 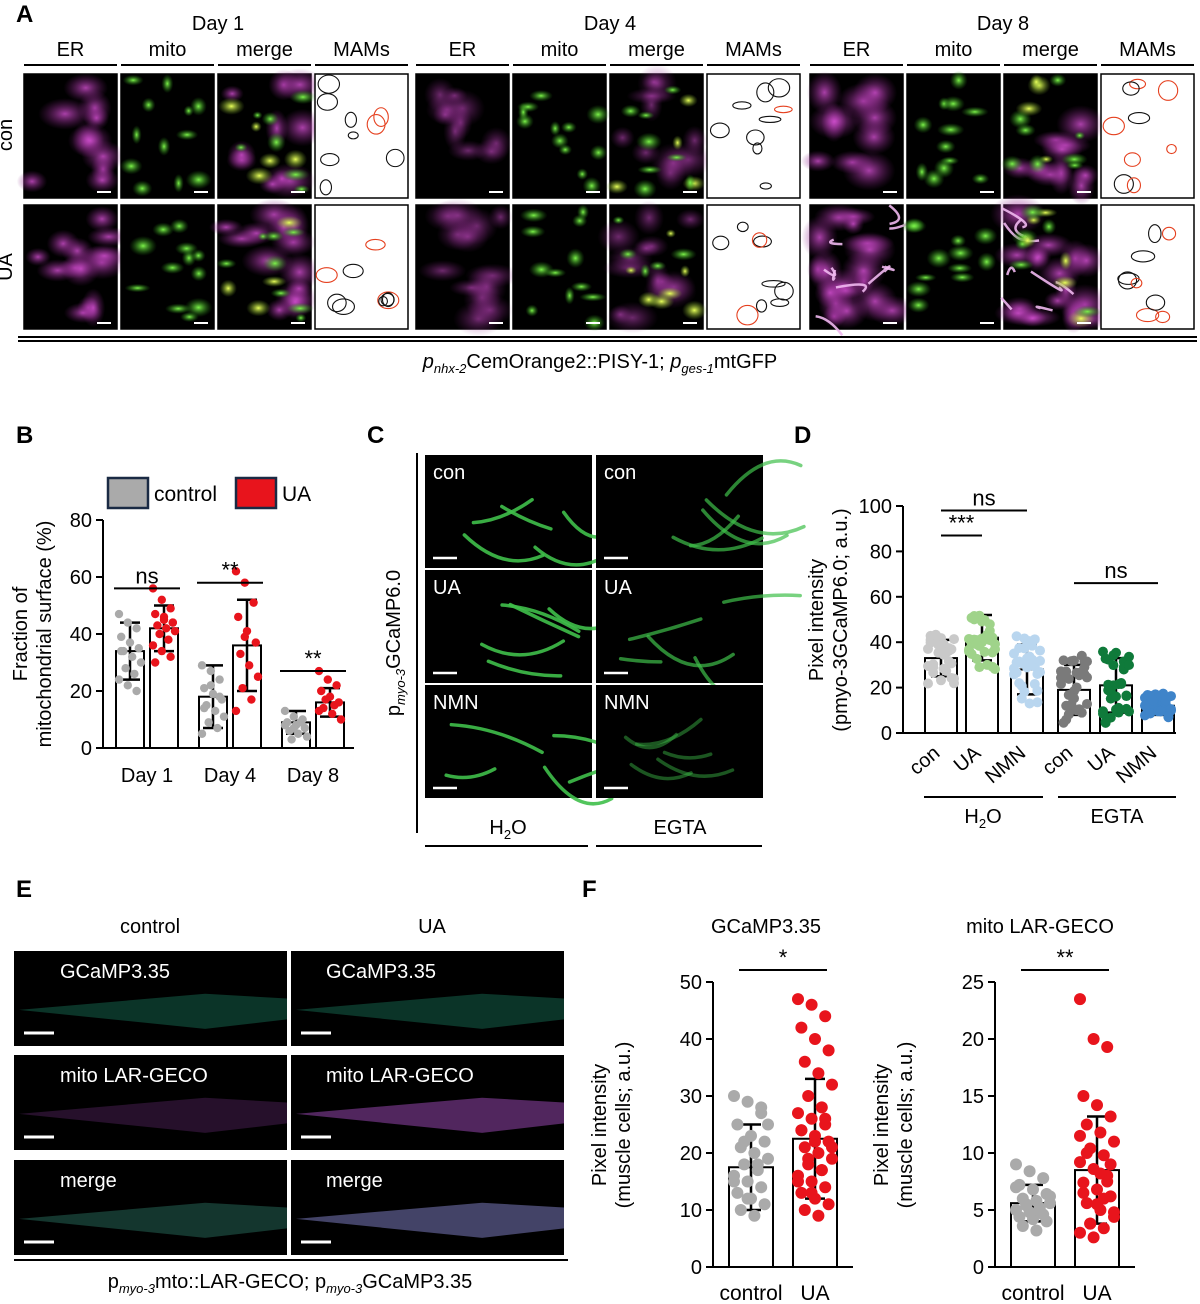 What do you see at coordinates (24, 889) in the screenshot?
I see `panel-e-letter: E` at bounding box center [24, 889].